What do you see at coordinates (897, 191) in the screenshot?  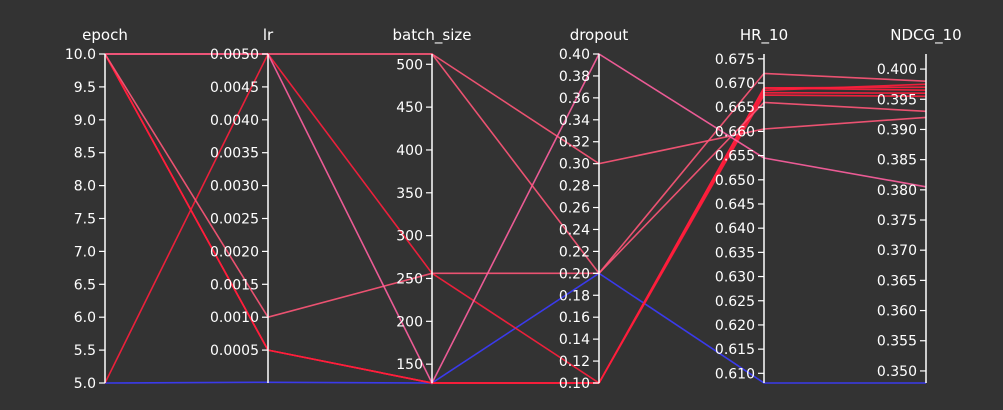 I see `tick-label: 0.380` at bounding box center [897, 191].